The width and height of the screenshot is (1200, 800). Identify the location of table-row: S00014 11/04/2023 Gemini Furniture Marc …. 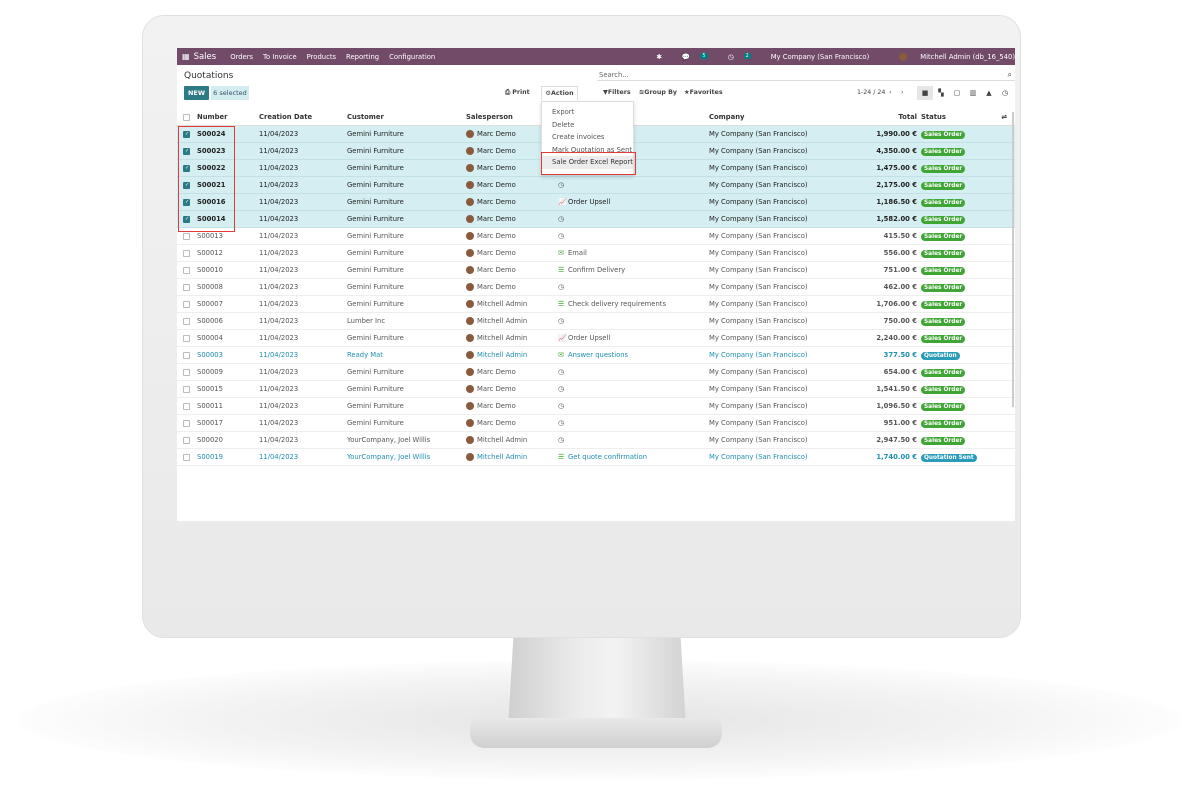
(596, 219).